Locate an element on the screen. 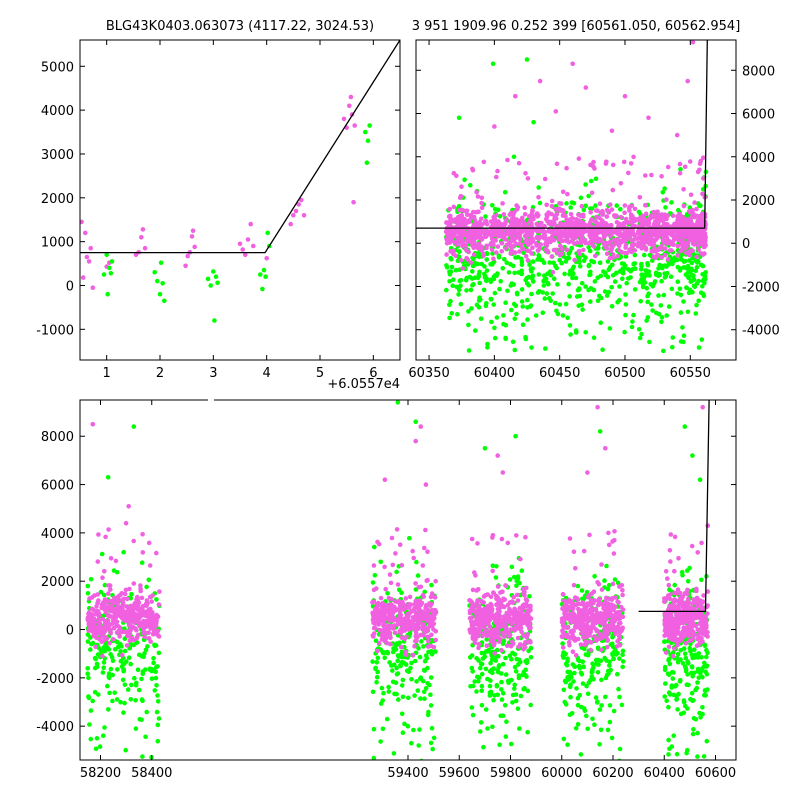 This screenshot has width=800, height=800. season-y-tick-label: -2000 is located at coordinates (761, 287).